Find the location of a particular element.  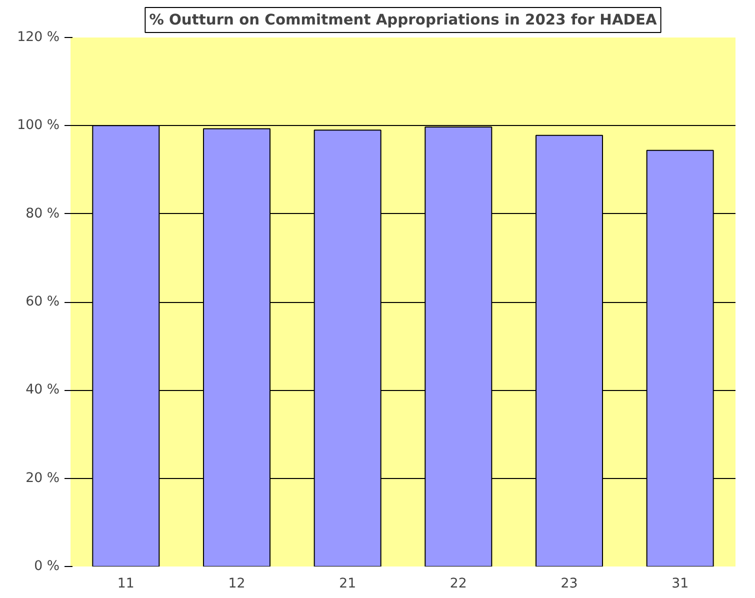

y-tick-label: 100 % is located at coordinates (38, 126).